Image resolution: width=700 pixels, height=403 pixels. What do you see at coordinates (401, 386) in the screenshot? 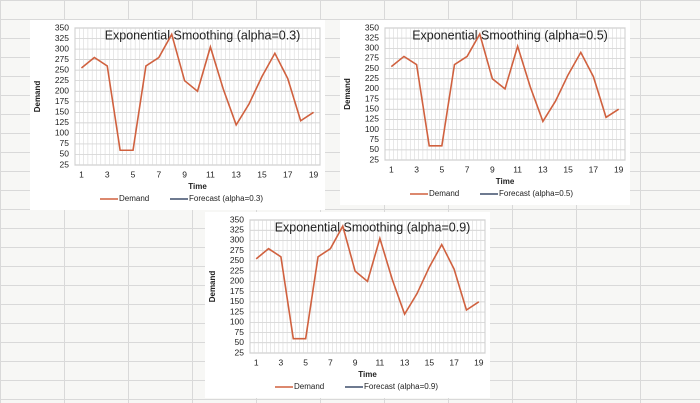
I see `legend-label: Forecast (alpha=0.9)` at bounding box center [401, 386].